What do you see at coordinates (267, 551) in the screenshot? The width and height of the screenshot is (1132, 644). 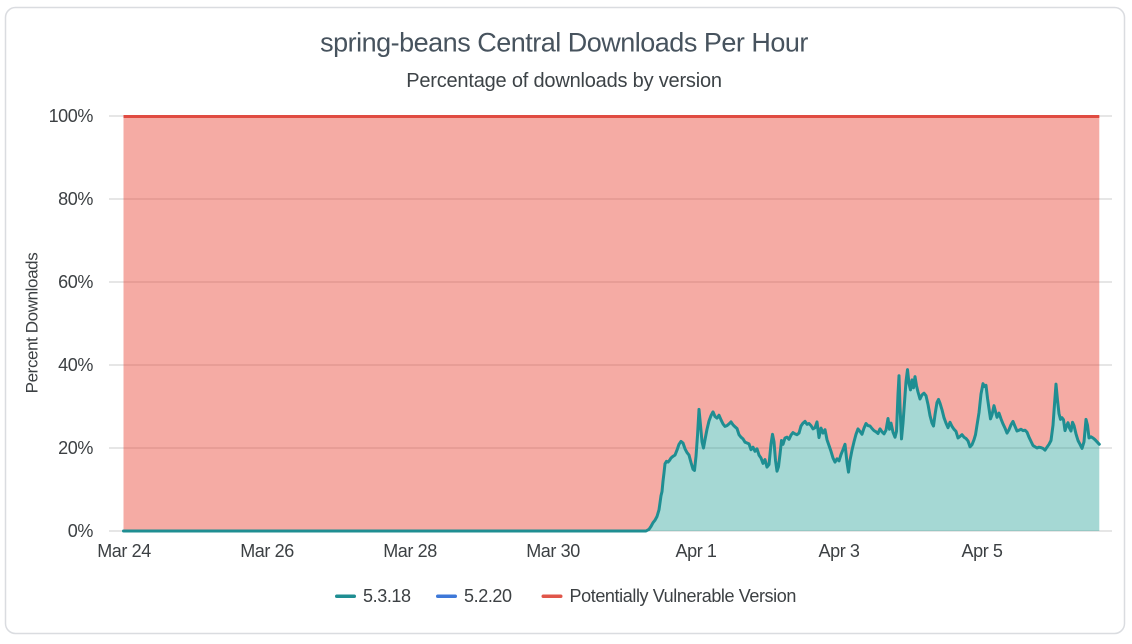 I see `svg-text: Mar 26` at bounding box center [267, 551].